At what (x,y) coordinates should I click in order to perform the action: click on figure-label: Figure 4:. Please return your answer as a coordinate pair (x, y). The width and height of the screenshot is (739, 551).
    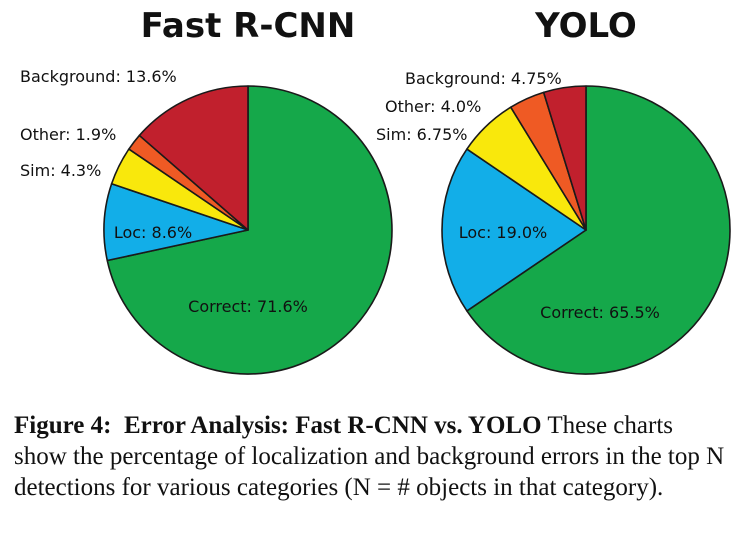
    Looking at the image, I should click on (63, 425).